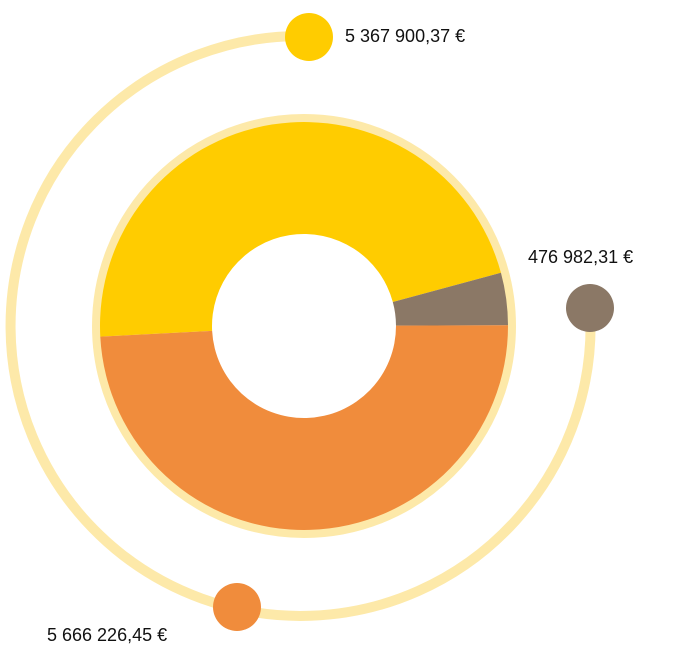  Describe the element at coordinates (580, 257) in the screenshot. I see `value-label: 476 982,31 €` at that location.